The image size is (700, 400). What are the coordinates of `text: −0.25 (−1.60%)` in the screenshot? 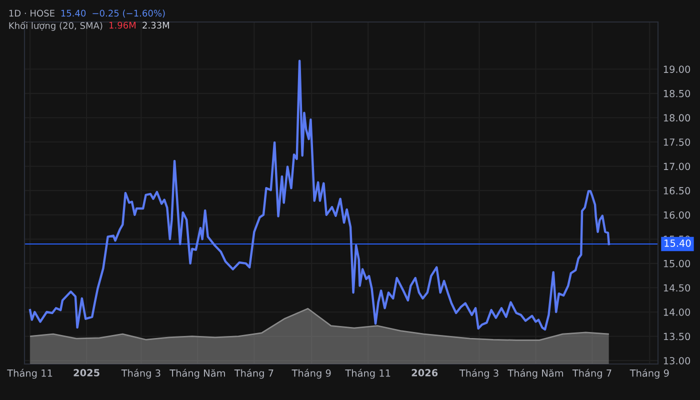 It's located at (128, 14).